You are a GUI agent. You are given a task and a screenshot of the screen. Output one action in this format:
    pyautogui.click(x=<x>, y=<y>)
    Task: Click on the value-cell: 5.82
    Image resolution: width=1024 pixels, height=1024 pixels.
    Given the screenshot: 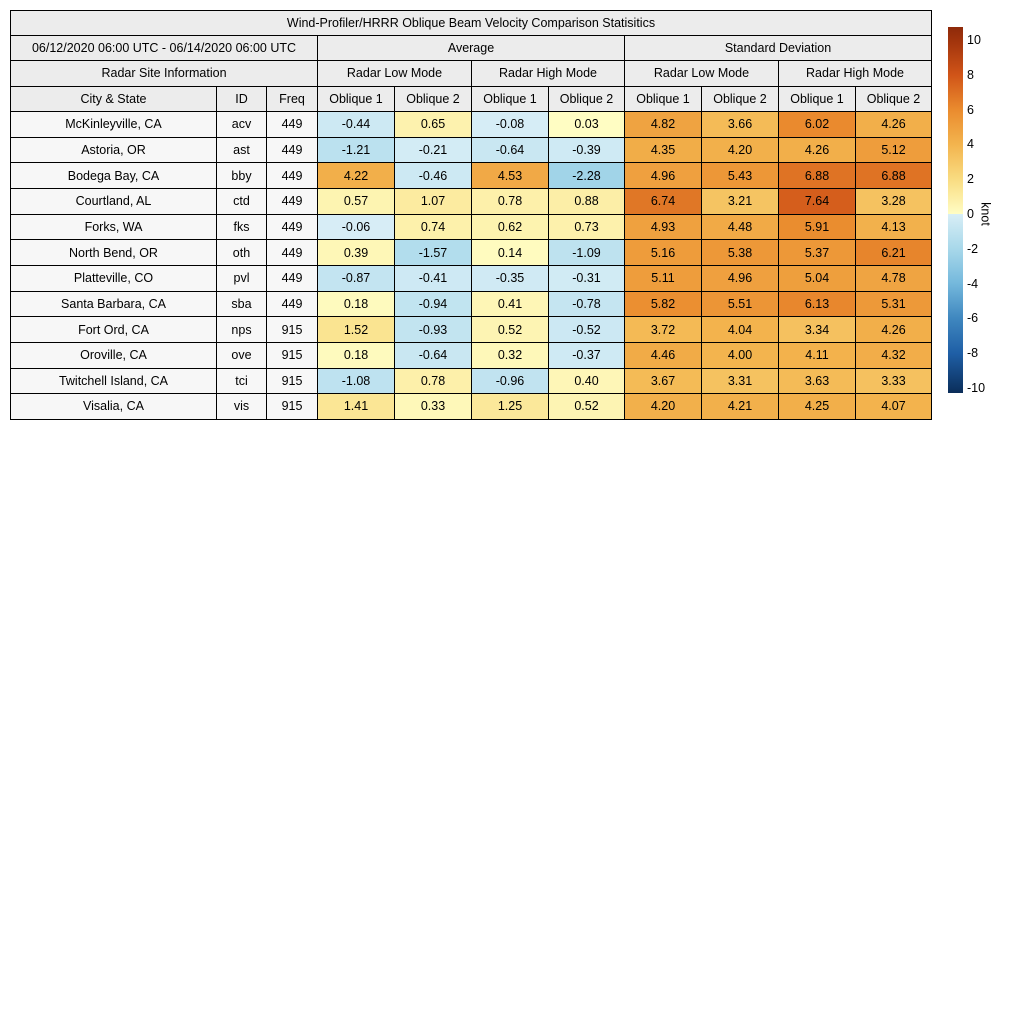 What is the action you would take?
    pyautogui.click(x=663, y=304)
    